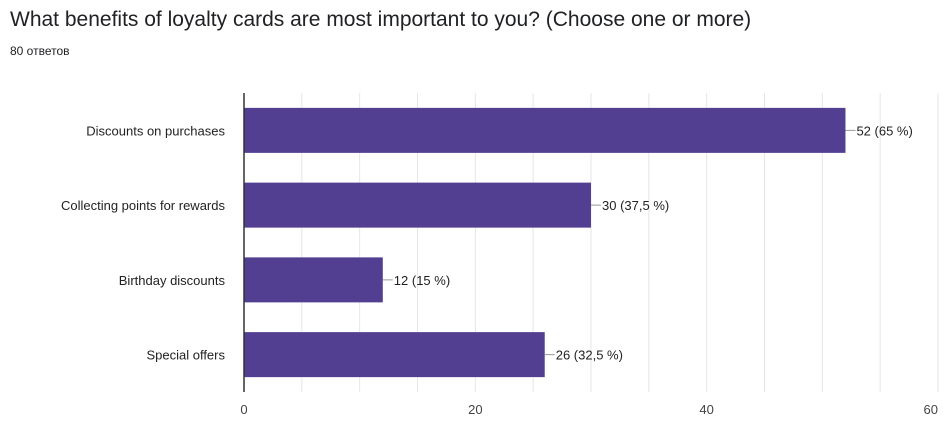  I want to click on response-count: 80 ответов, so click(40, 51).